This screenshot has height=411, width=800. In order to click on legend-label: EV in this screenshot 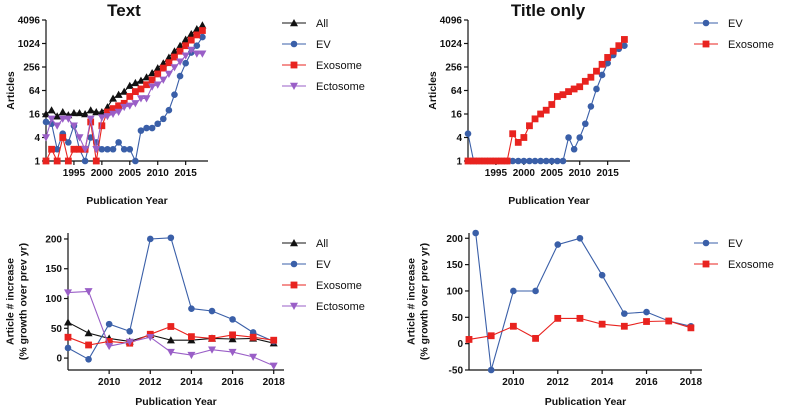, I will do `click(323, 45)`.